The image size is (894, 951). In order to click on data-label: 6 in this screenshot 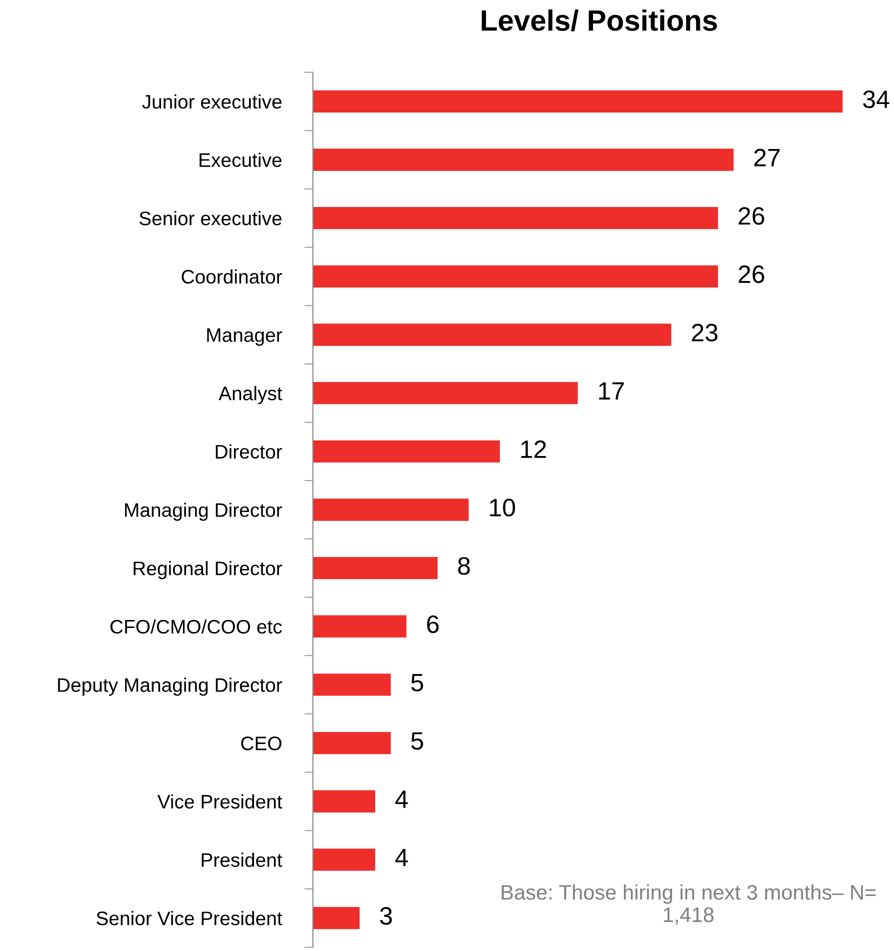, I will do `click(433, 624)`.